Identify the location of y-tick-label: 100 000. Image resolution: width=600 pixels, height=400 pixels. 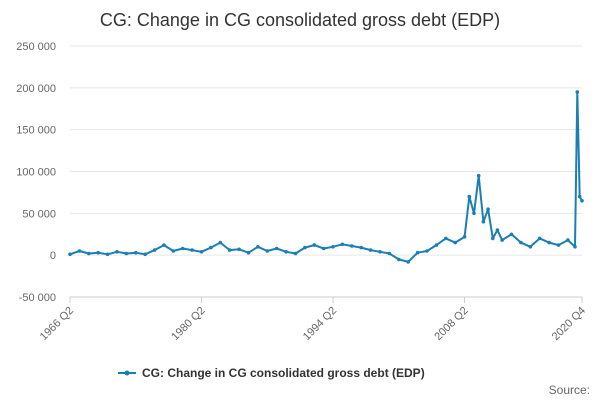
(36, 173).